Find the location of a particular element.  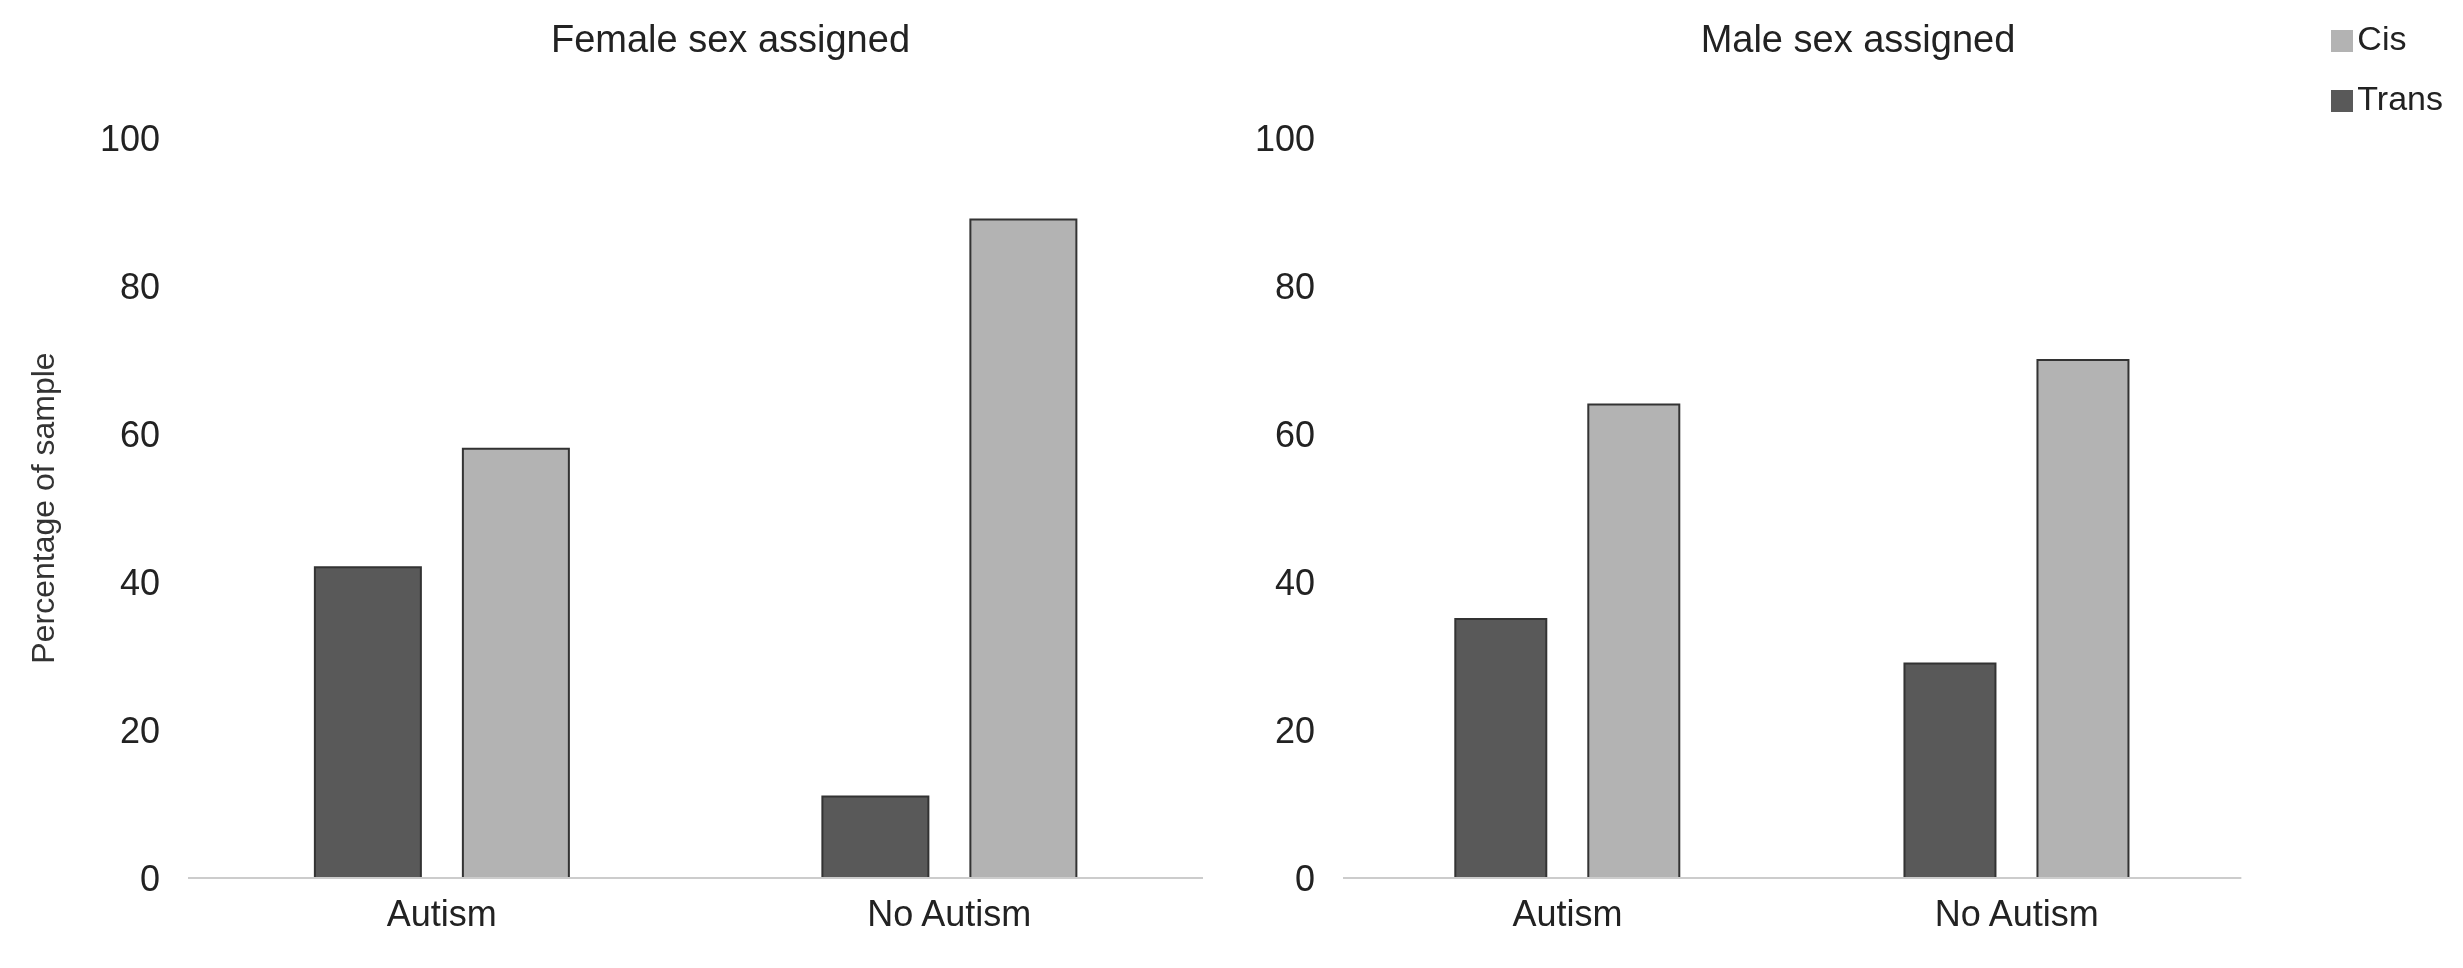

chart-title: Male sex assigned is located at coordinates (1858, 39).